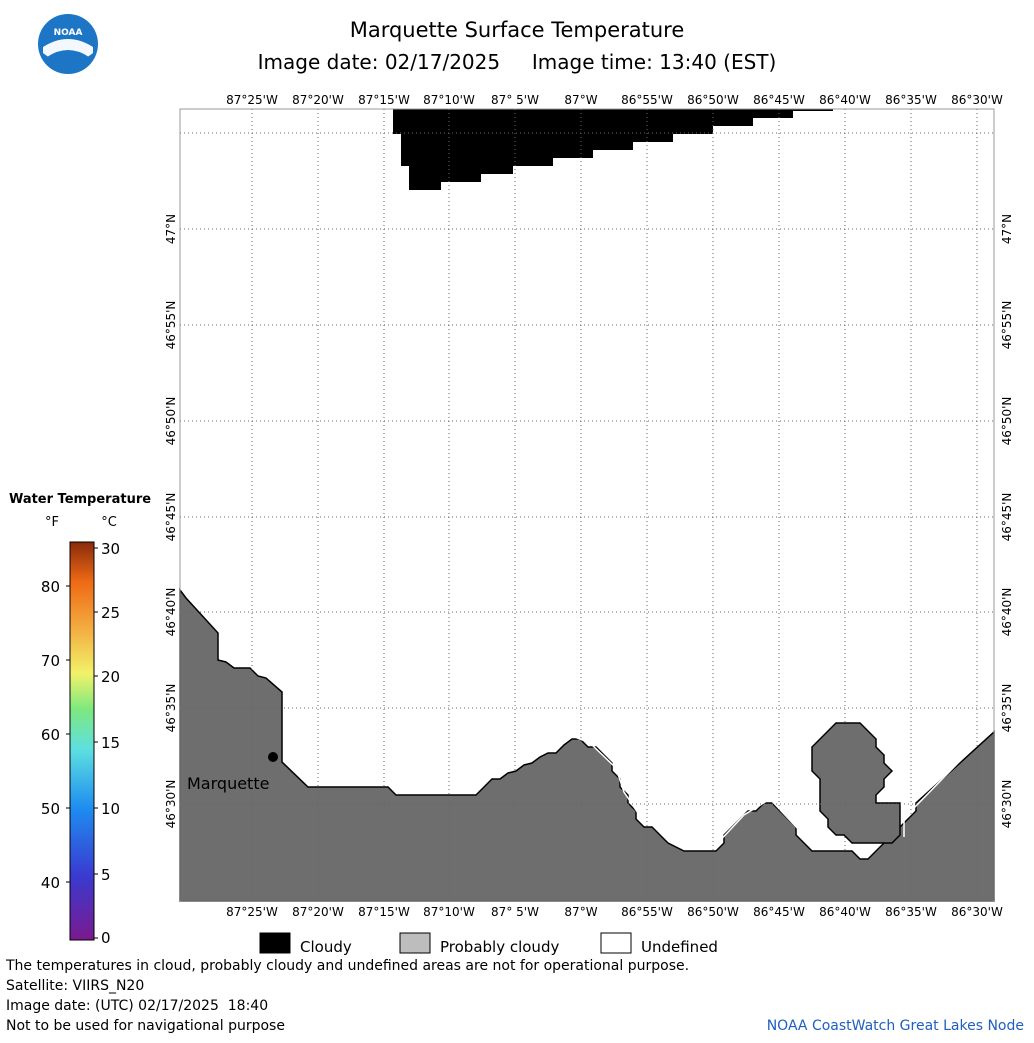  Describe the element at coordinates (517, 30) in the screenshot. I see `page-title: Marquette Surface Temperature` at that location.